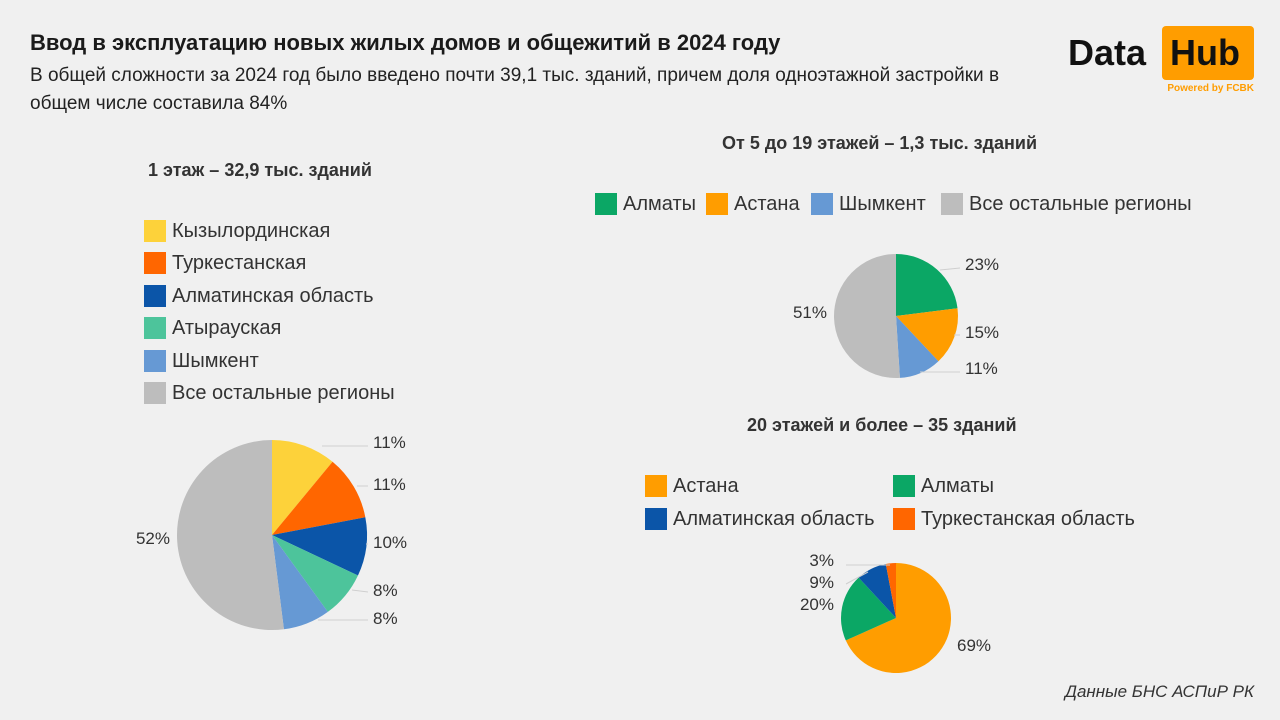  I want to click on chart-1-legend-item-0: Кызылординская, so click(237, 231).